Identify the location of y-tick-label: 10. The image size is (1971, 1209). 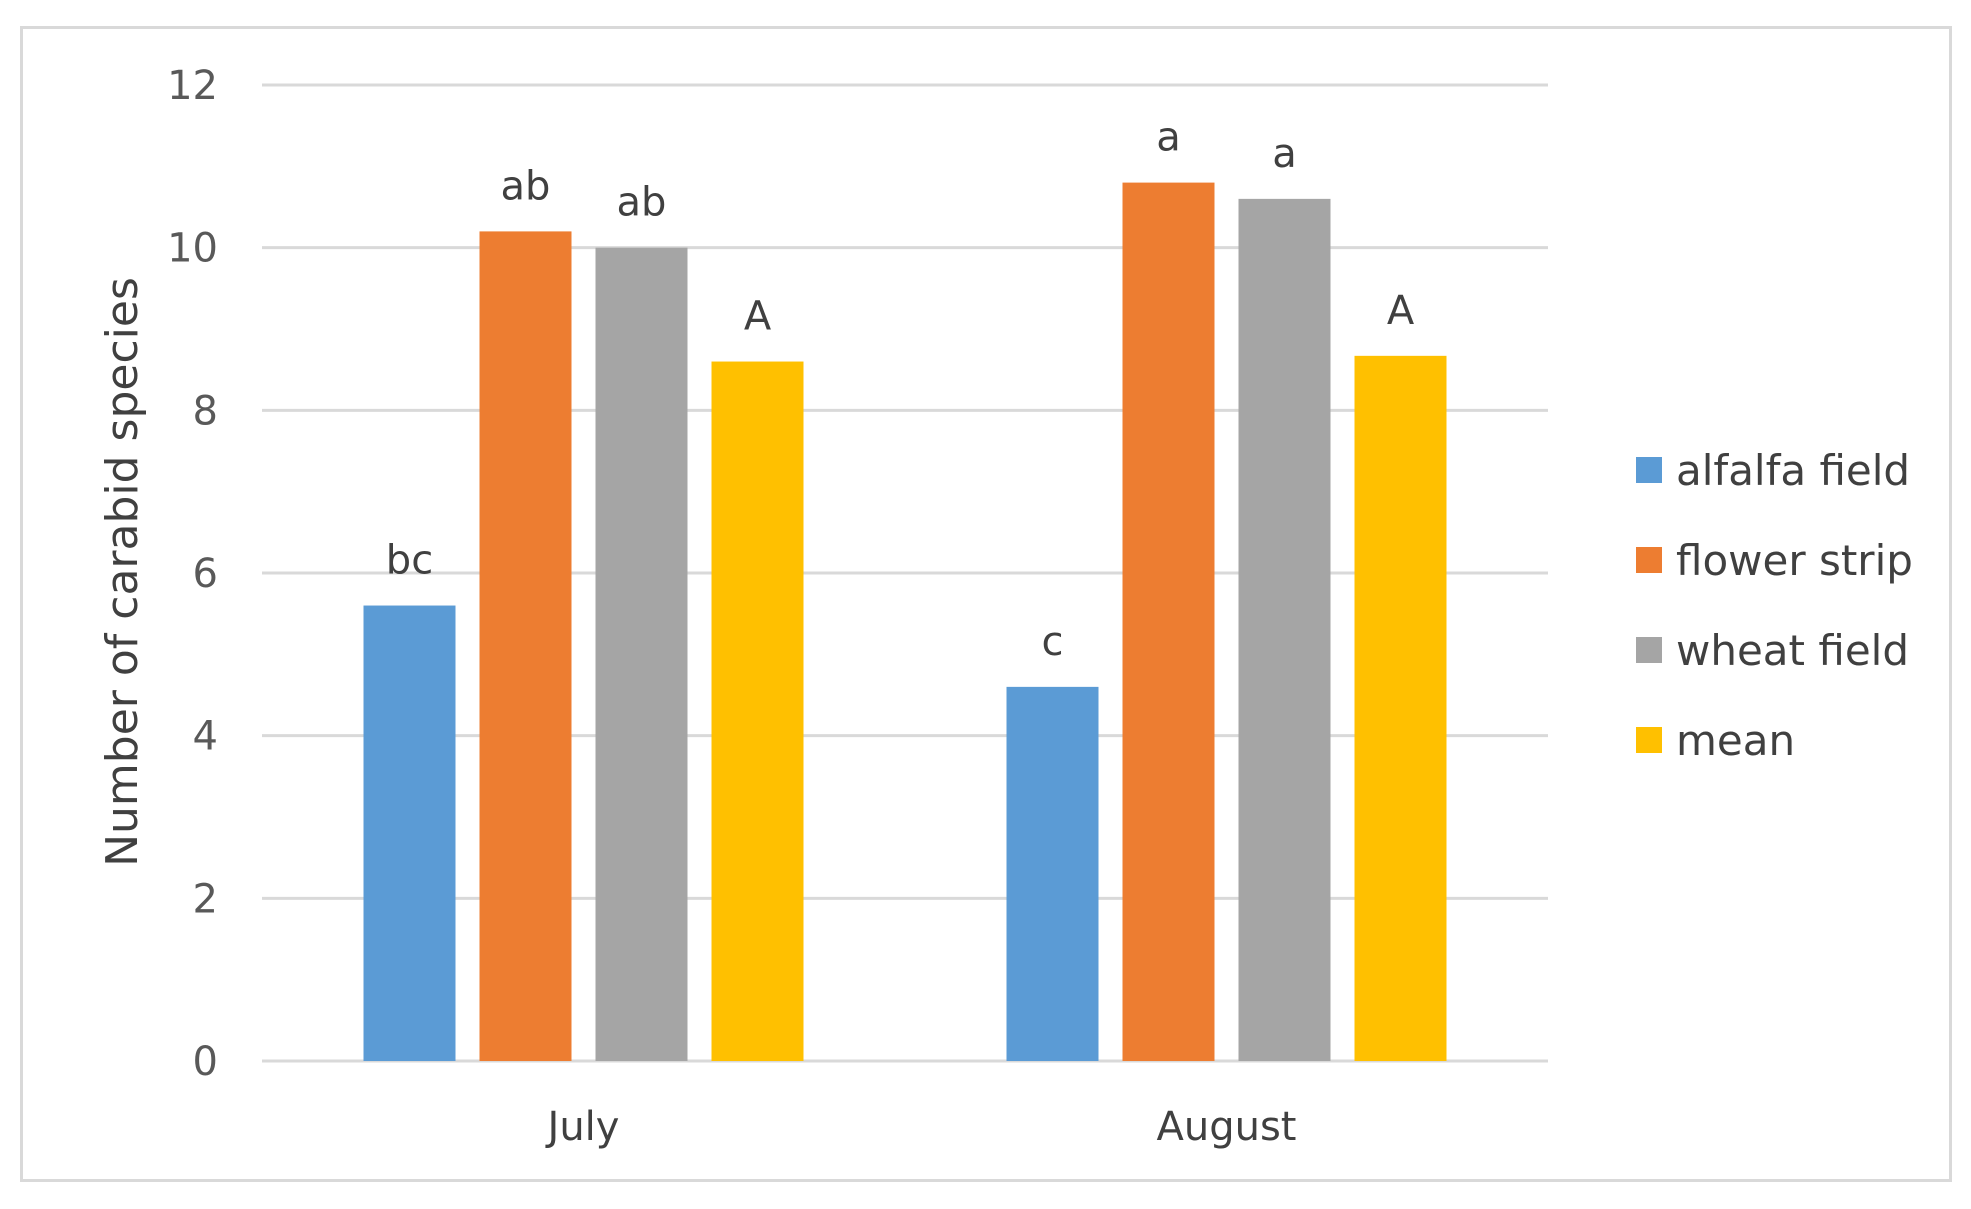
(192, 249).